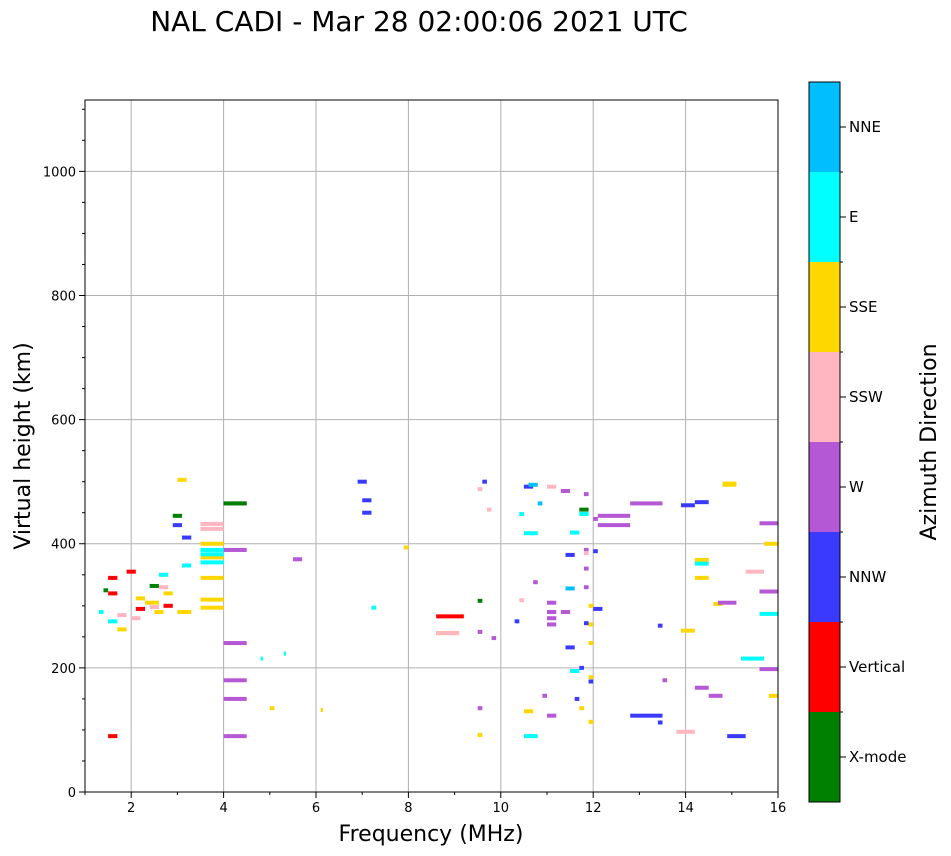 The height and width of the screenshot is (856, 951). What do you see at coordinates (408, 808) in the screenshot?
I see `x-tick-label: 8` at bounding box center [408, 808].